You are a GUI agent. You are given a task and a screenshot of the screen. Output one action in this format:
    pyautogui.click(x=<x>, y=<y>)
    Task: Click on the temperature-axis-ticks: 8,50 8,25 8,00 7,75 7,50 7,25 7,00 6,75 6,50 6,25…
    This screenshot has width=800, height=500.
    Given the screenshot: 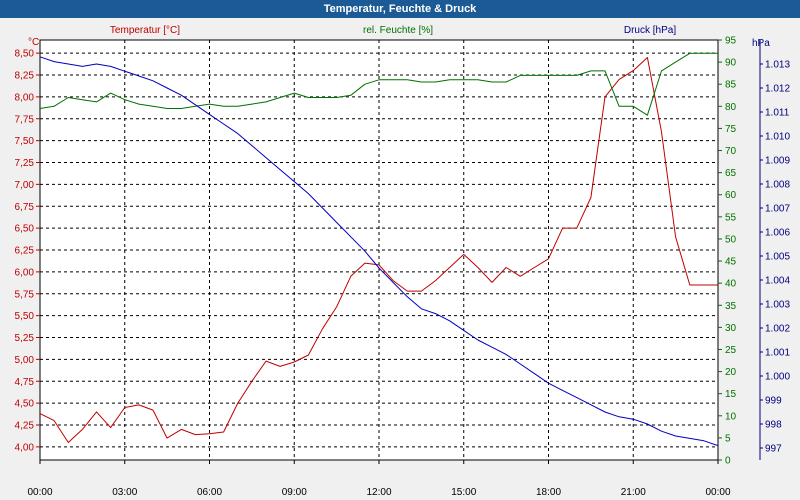 What is the action you would take?
    pyautogui.click(x=27, y=251)
    